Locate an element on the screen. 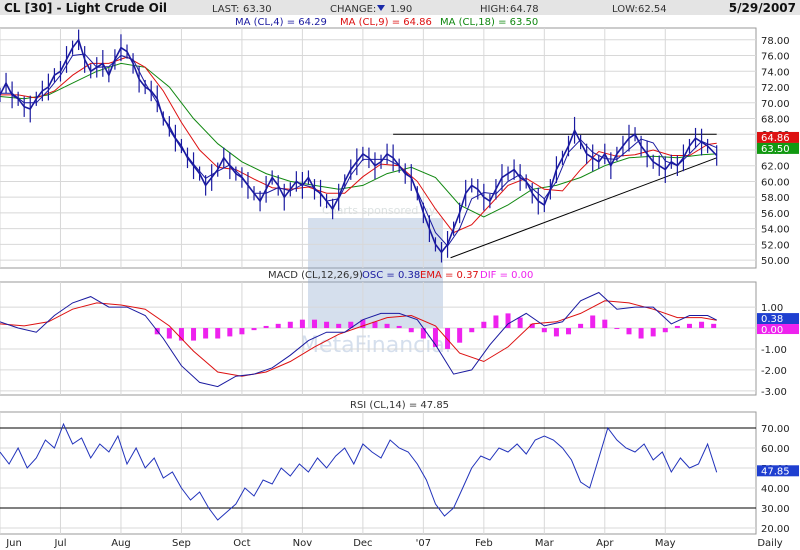 Image resolution: width=800 pixels, height=550 pixels. price-y-tick-label: 60.00 is located at coordinates (775, 182).